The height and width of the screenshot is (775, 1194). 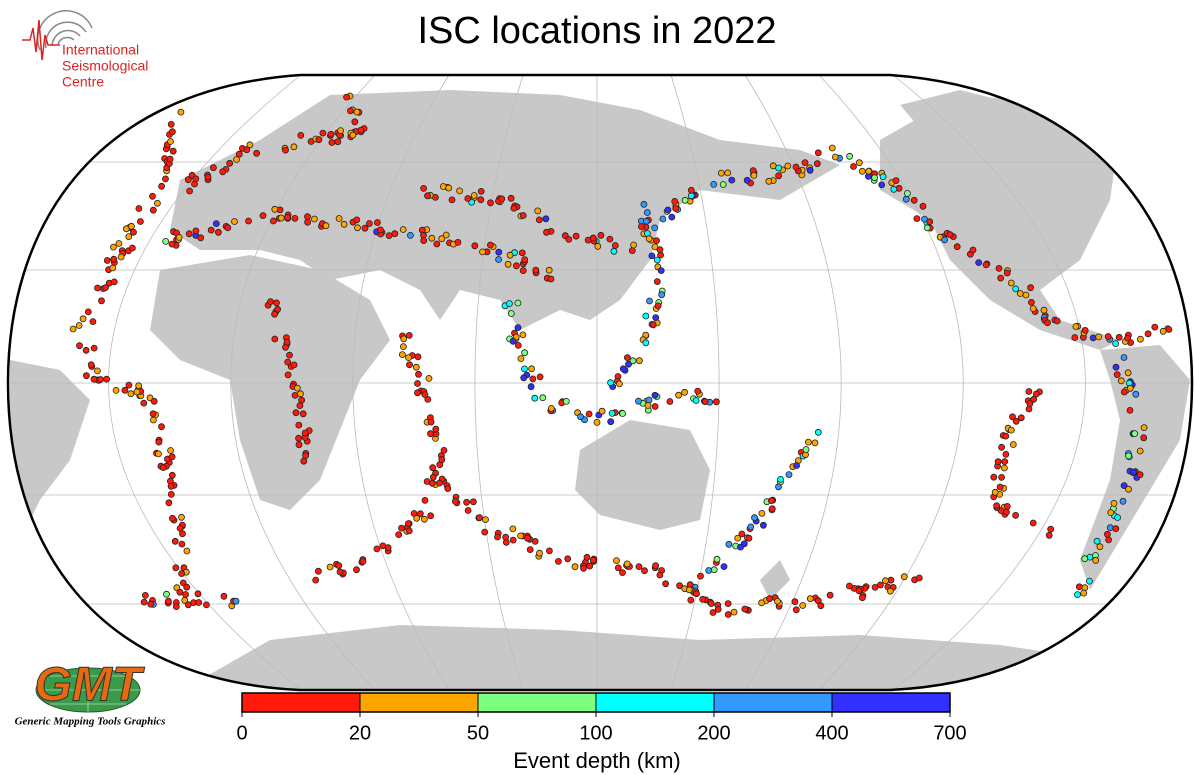 What do you see at coordinates (85, 50) in the screenshot?
I see `isc-logo: International Seismological Centre` at bounding box center [85, 50].